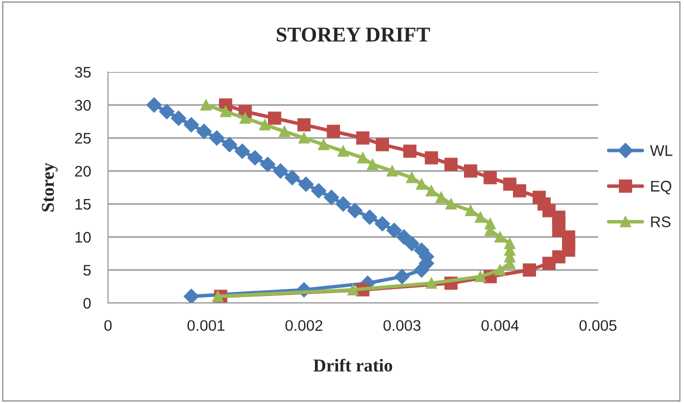  What do you see at coordinates (661, 187) in the screenshot?
I see `legend-label: EQ` at bounding box center [661, 187].